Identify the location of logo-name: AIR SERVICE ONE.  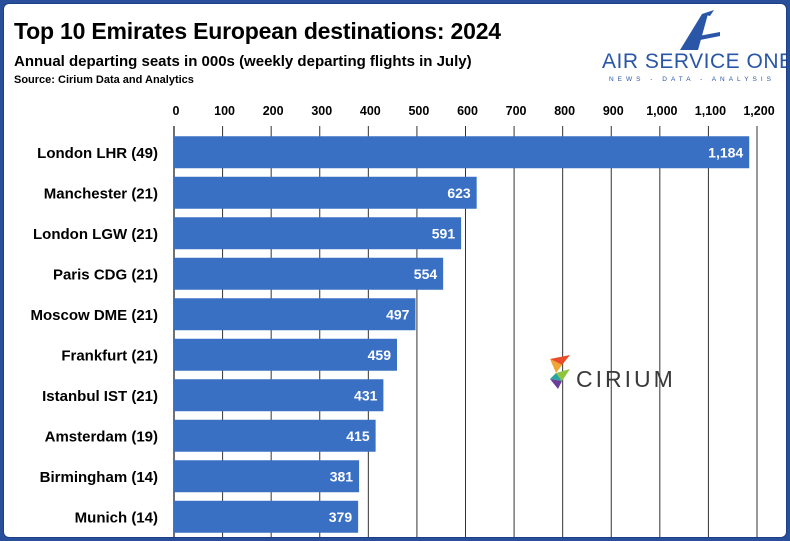
(694, 61).